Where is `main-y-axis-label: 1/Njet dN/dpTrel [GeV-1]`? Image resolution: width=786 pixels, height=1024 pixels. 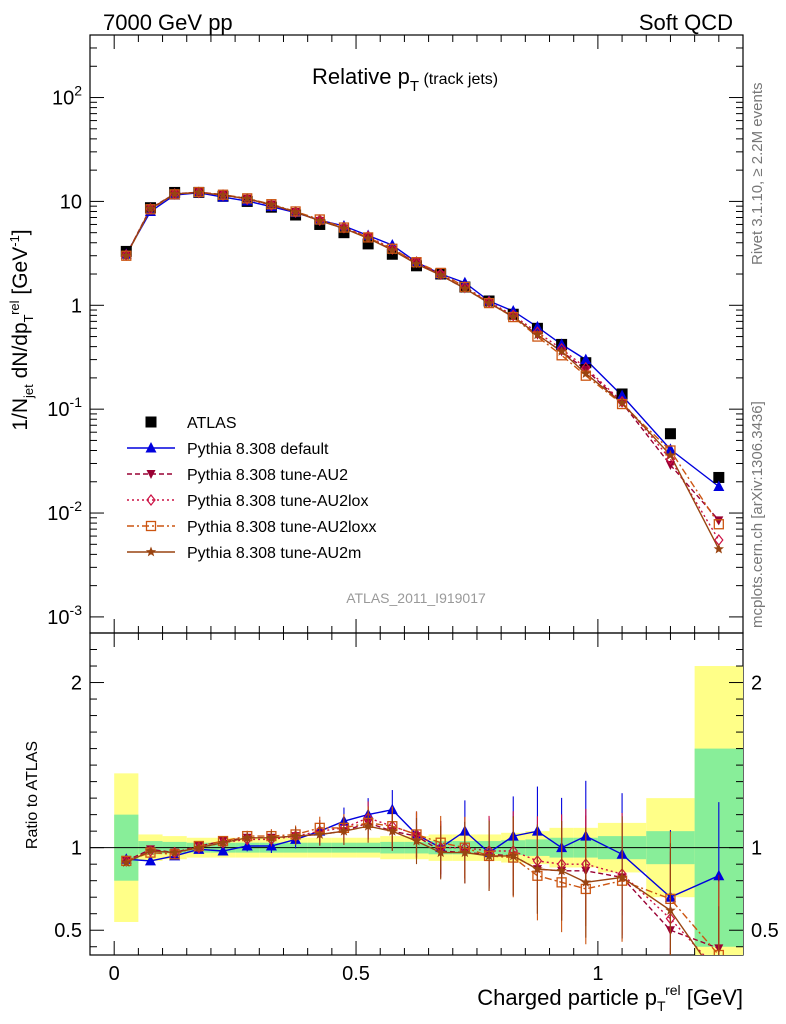
main-y-axis-label: 1/Njet dN/dpTrel [GeV-1] is located at coordinates (21, 329).